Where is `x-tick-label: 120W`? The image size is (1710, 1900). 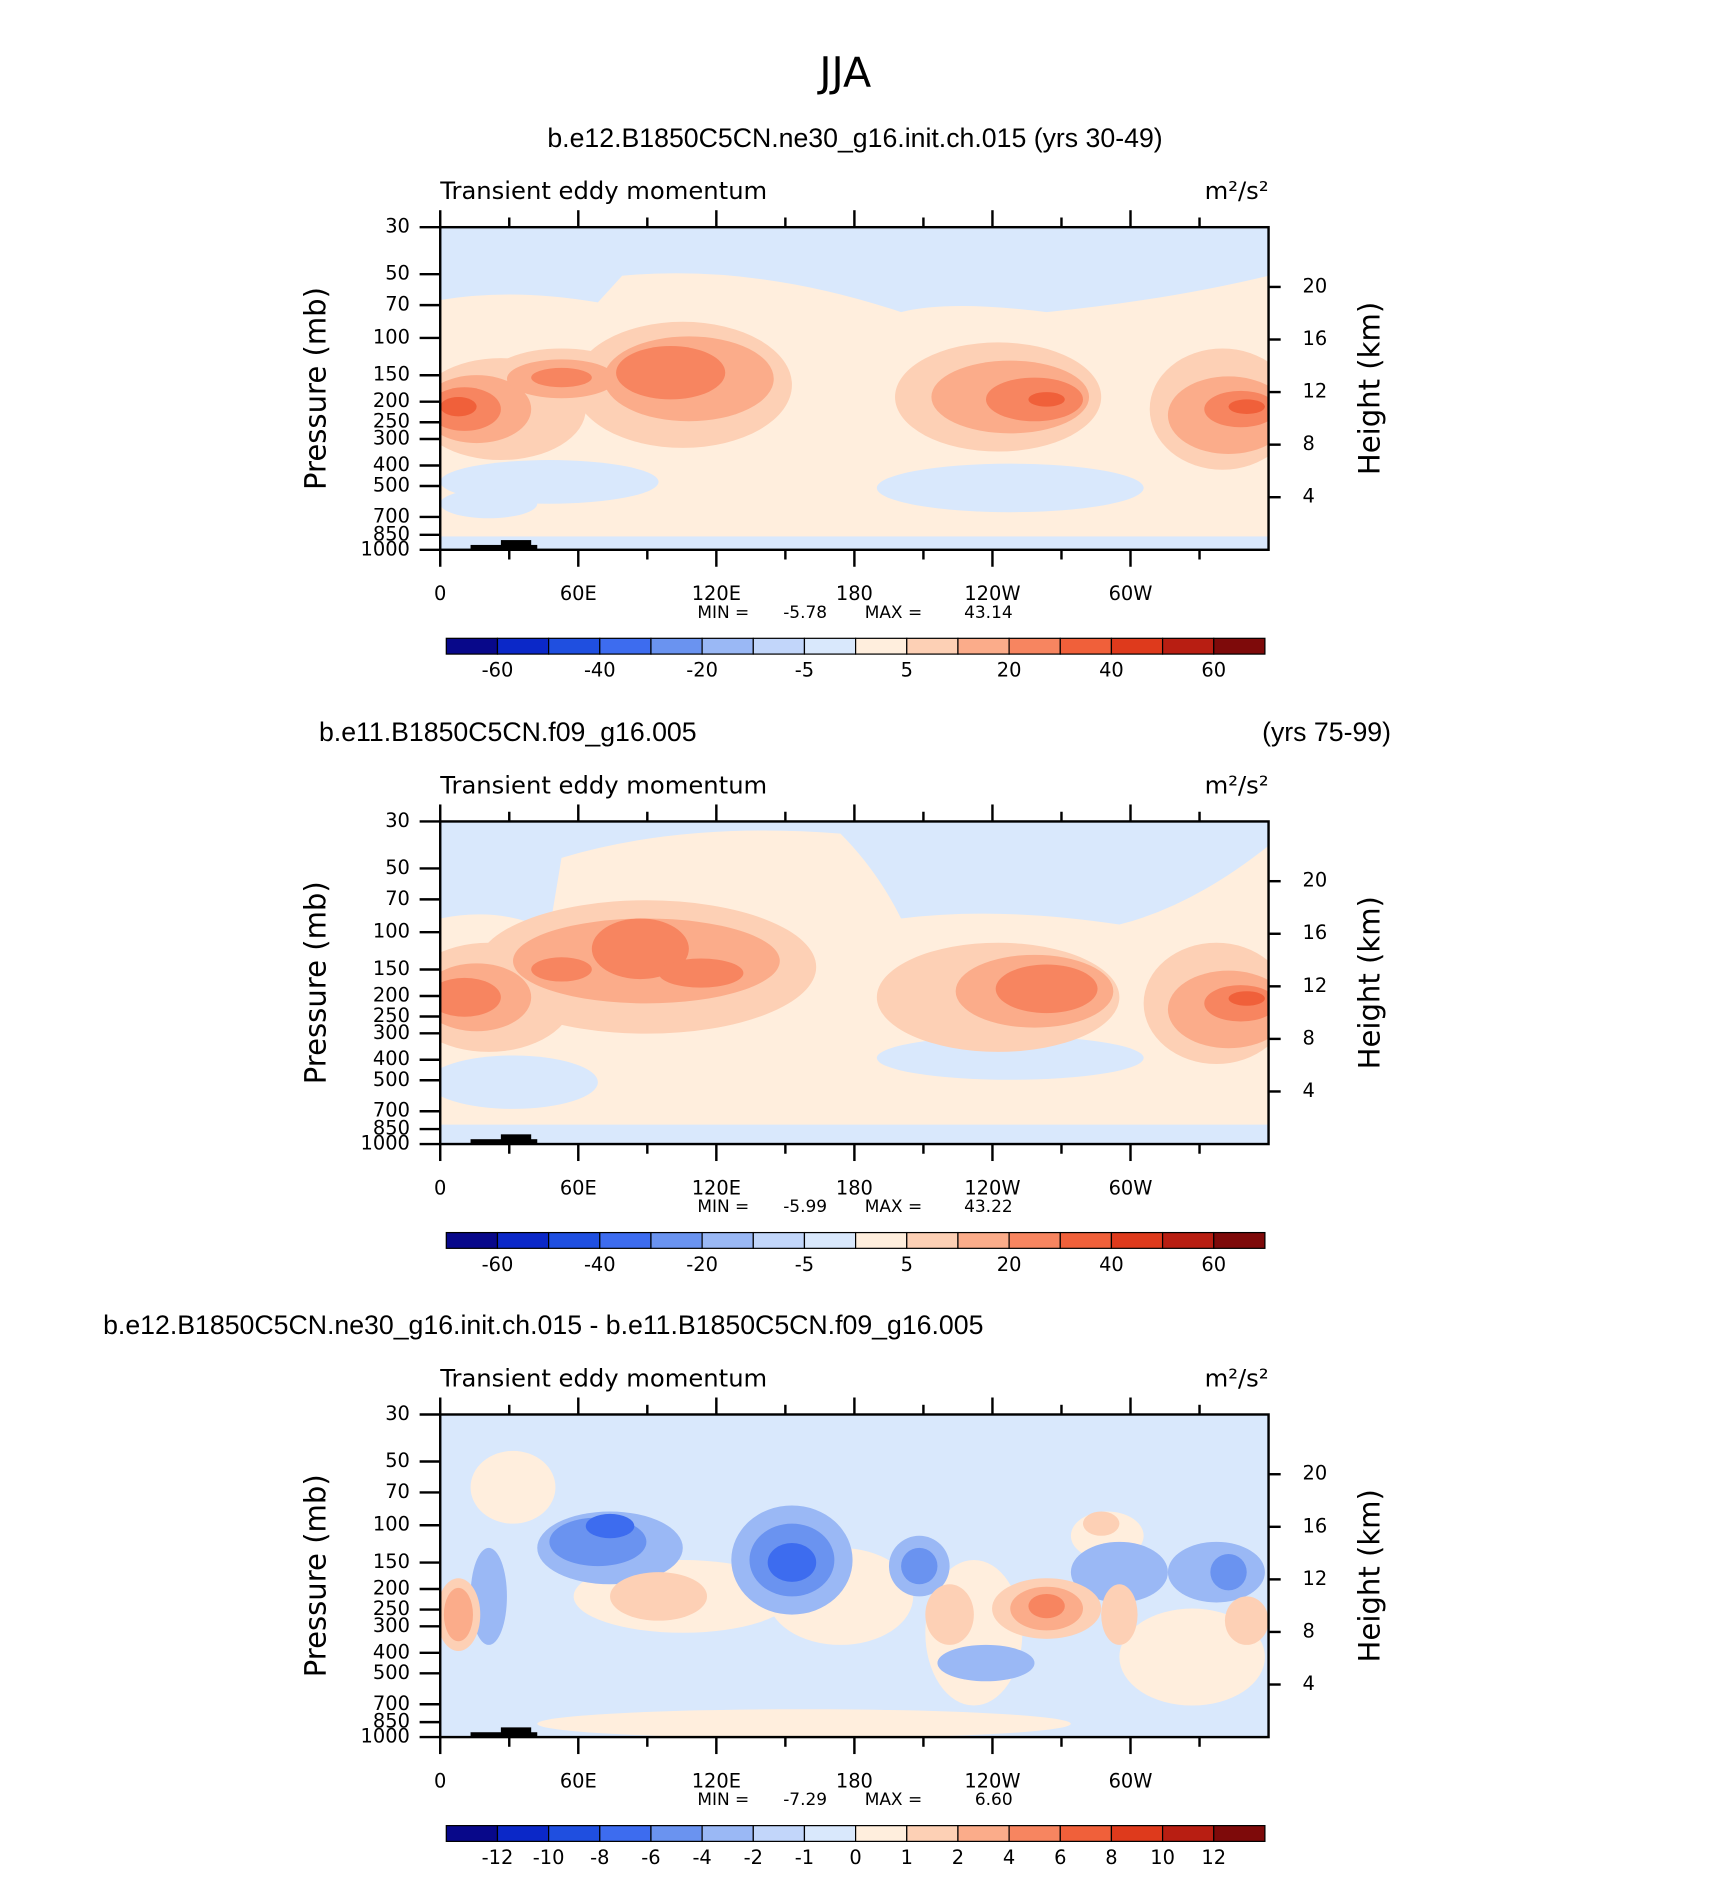
x-tick-label: 120W is located at coordinates (992, 593).